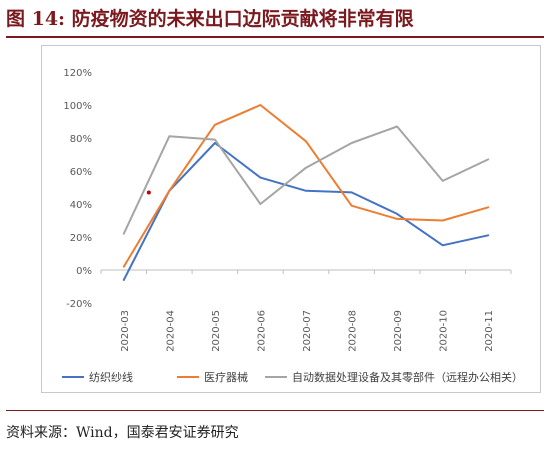 The image size is (550, 458). What do you see at coordinates (81, 172) in the screenshot?
I see `y-tick-label: 60%` at bounding box center [81, 172].